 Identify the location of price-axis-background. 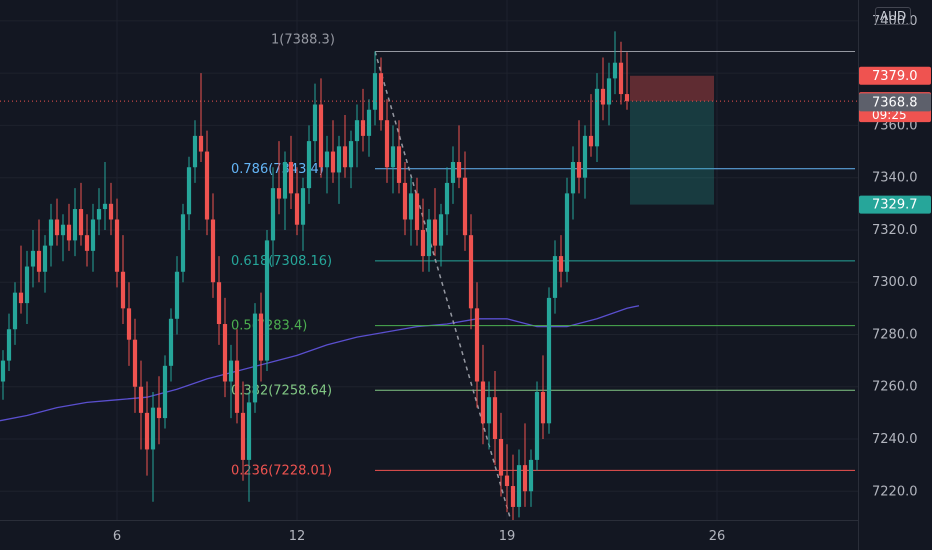
(895, 275).